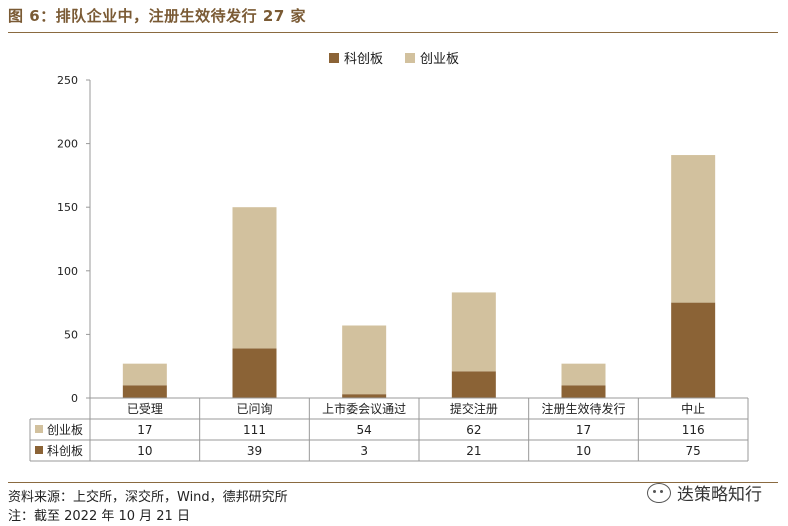 This screenshot has height=526, width=788. I want to click on x-tick-label: 已受理, so click(145, 409).